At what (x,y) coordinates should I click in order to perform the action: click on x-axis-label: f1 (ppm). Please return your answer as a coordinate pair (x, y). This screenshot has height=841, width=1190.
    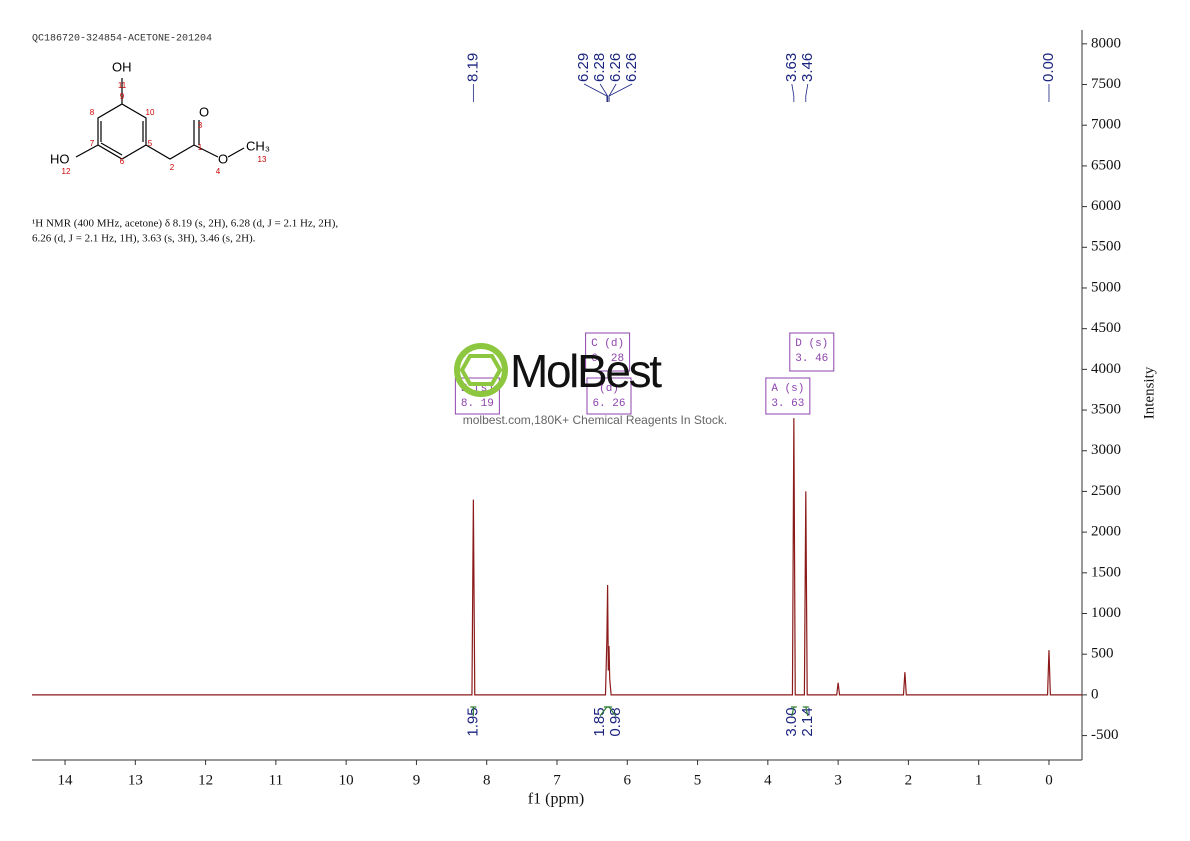
    Looking at the image, I should click on (556, 799).